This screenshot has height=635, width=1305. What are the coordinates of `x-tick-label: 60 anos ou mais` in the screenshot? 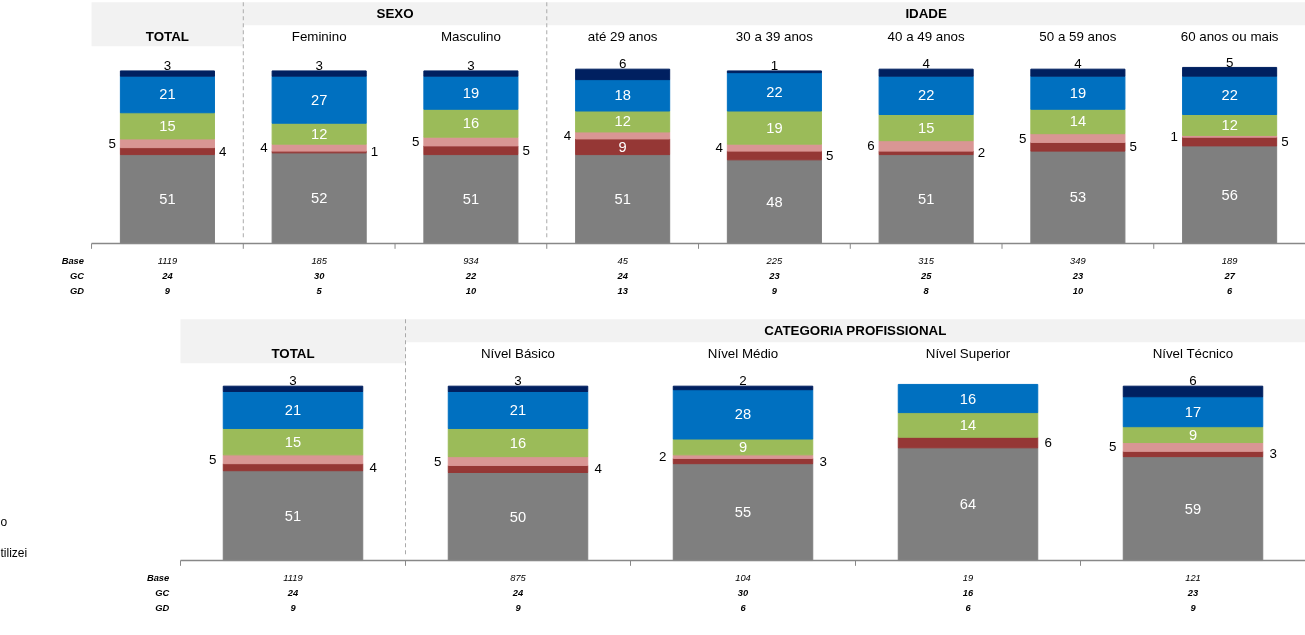 It's located at (1229, 37).